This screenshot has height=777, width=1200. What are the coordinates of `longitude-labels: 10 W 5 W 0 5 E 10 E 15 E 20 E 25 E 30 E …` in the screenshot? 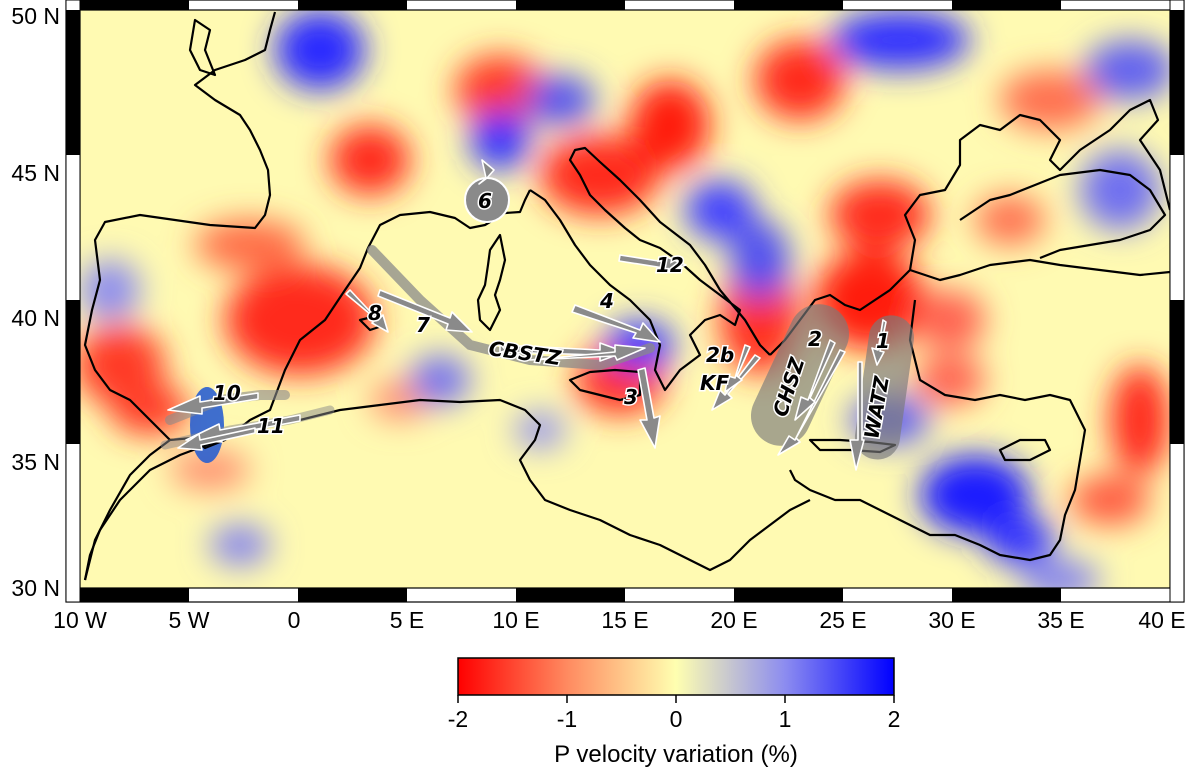 It's located at (619, 620).